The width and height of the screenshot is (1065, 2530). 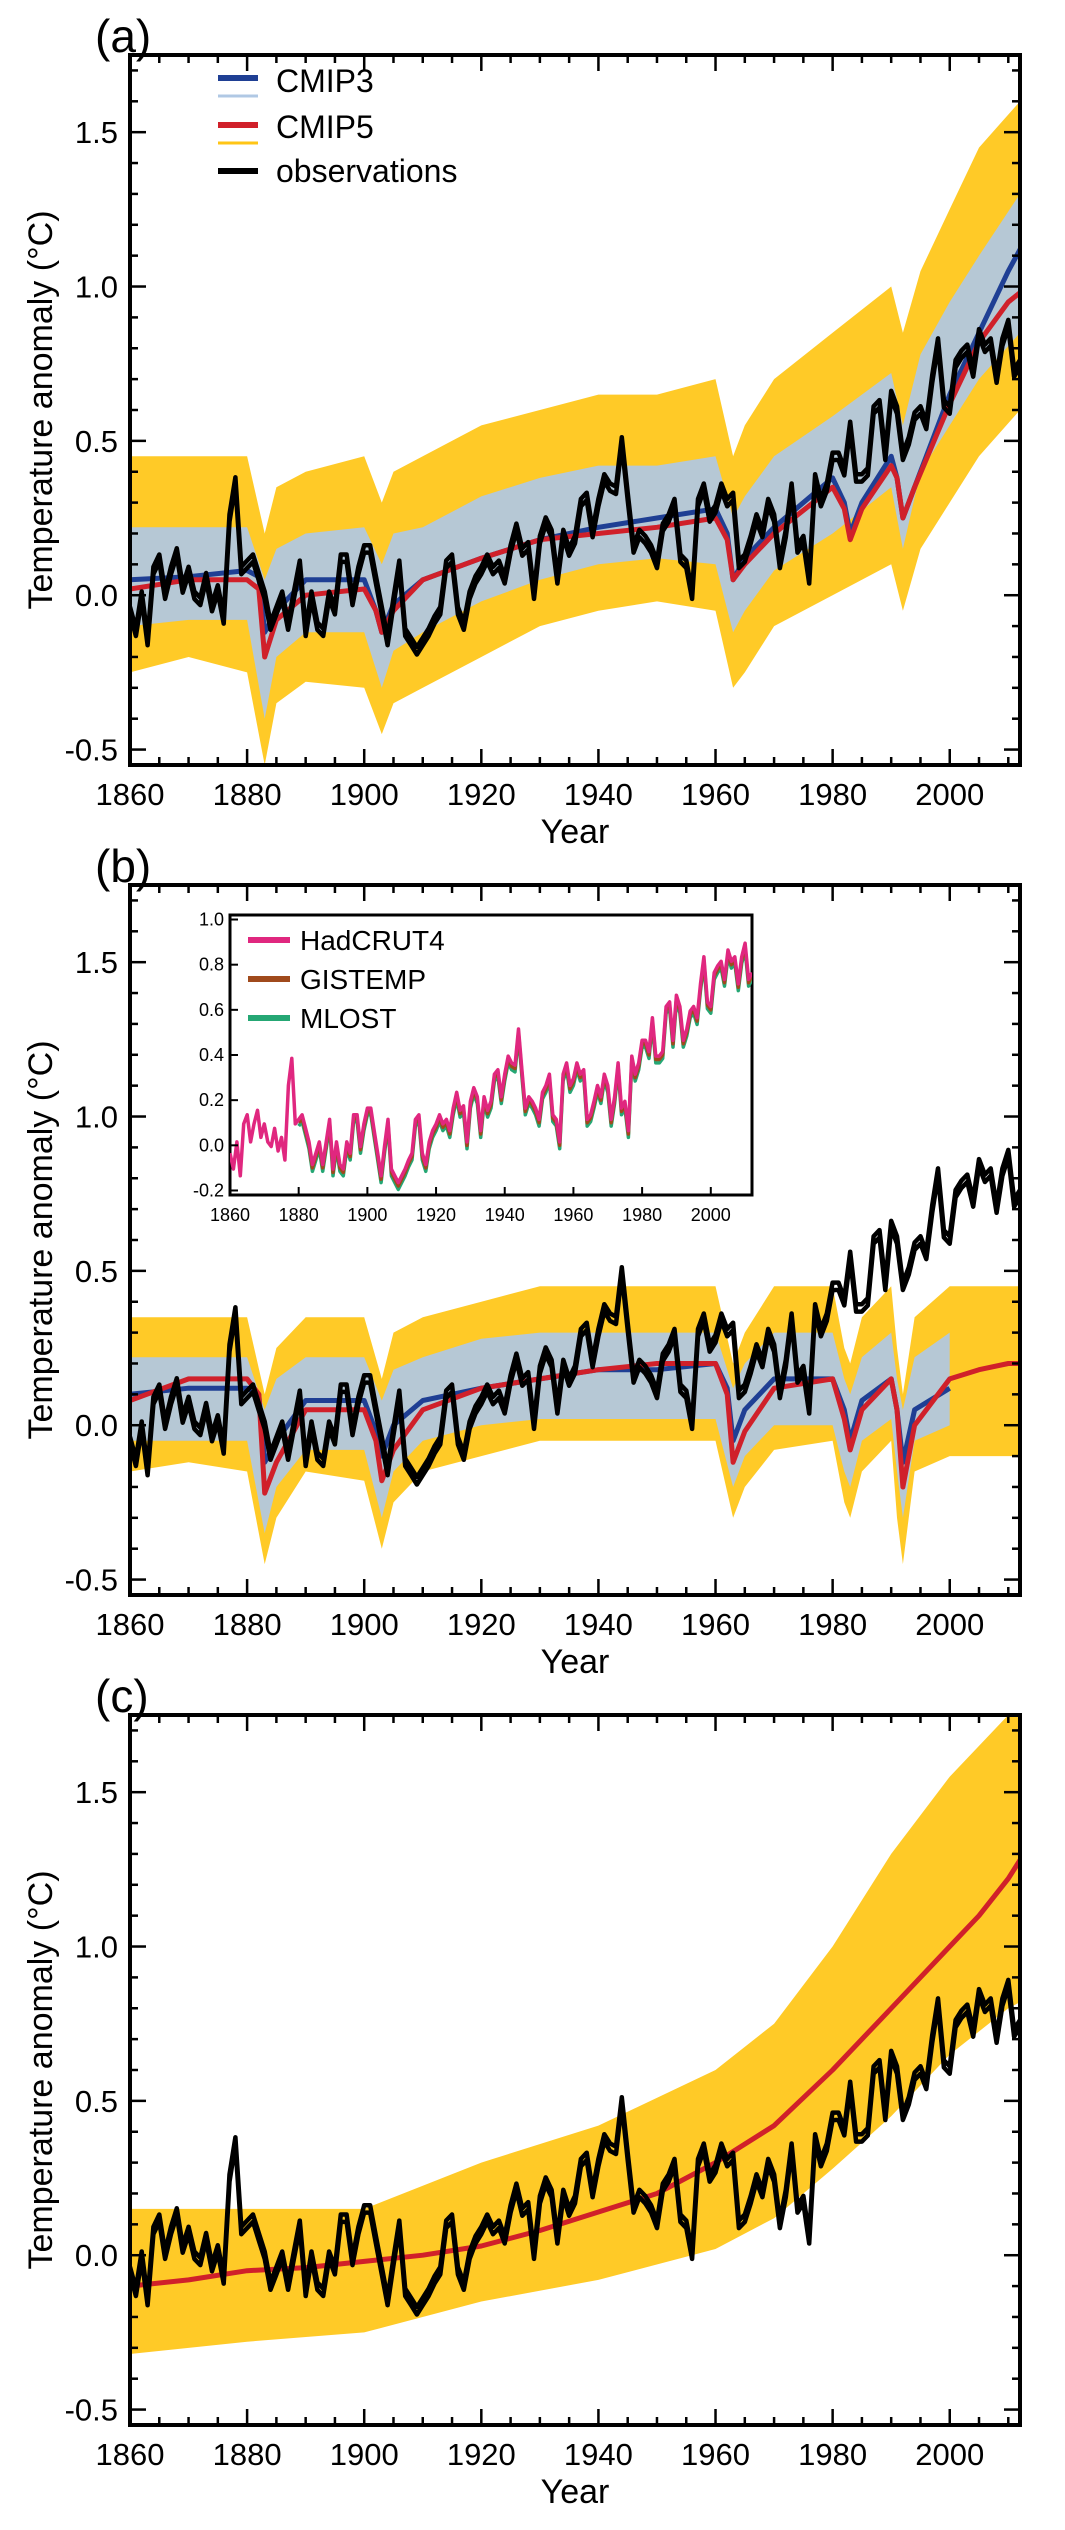 I want to click on inset-xtick-label: 1880, so click(x=299, y=1215).